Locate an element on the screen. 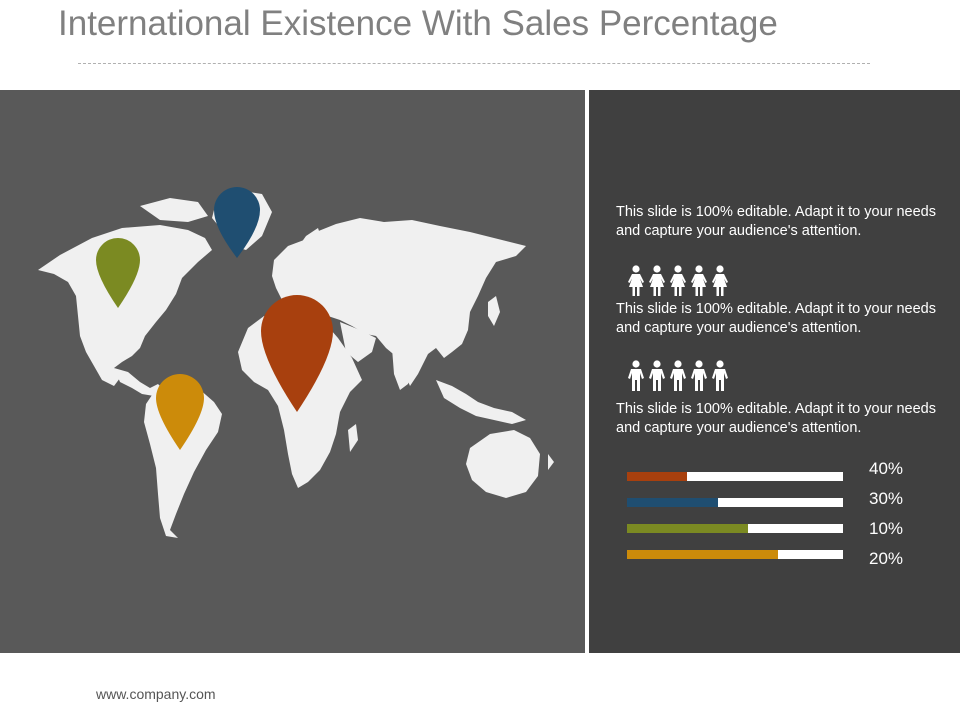 Image resolution: width=960 pixels, height=720 pixels. madagascar-landmass is located at coordinates (353, 438).